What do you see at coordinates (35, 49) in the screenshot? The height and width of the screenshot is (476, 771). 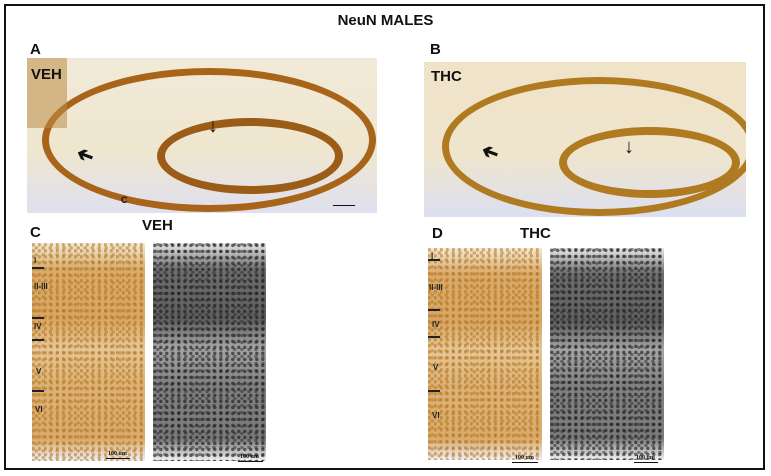 I see `panel-label-a: A` at bounding box center [35, 49].